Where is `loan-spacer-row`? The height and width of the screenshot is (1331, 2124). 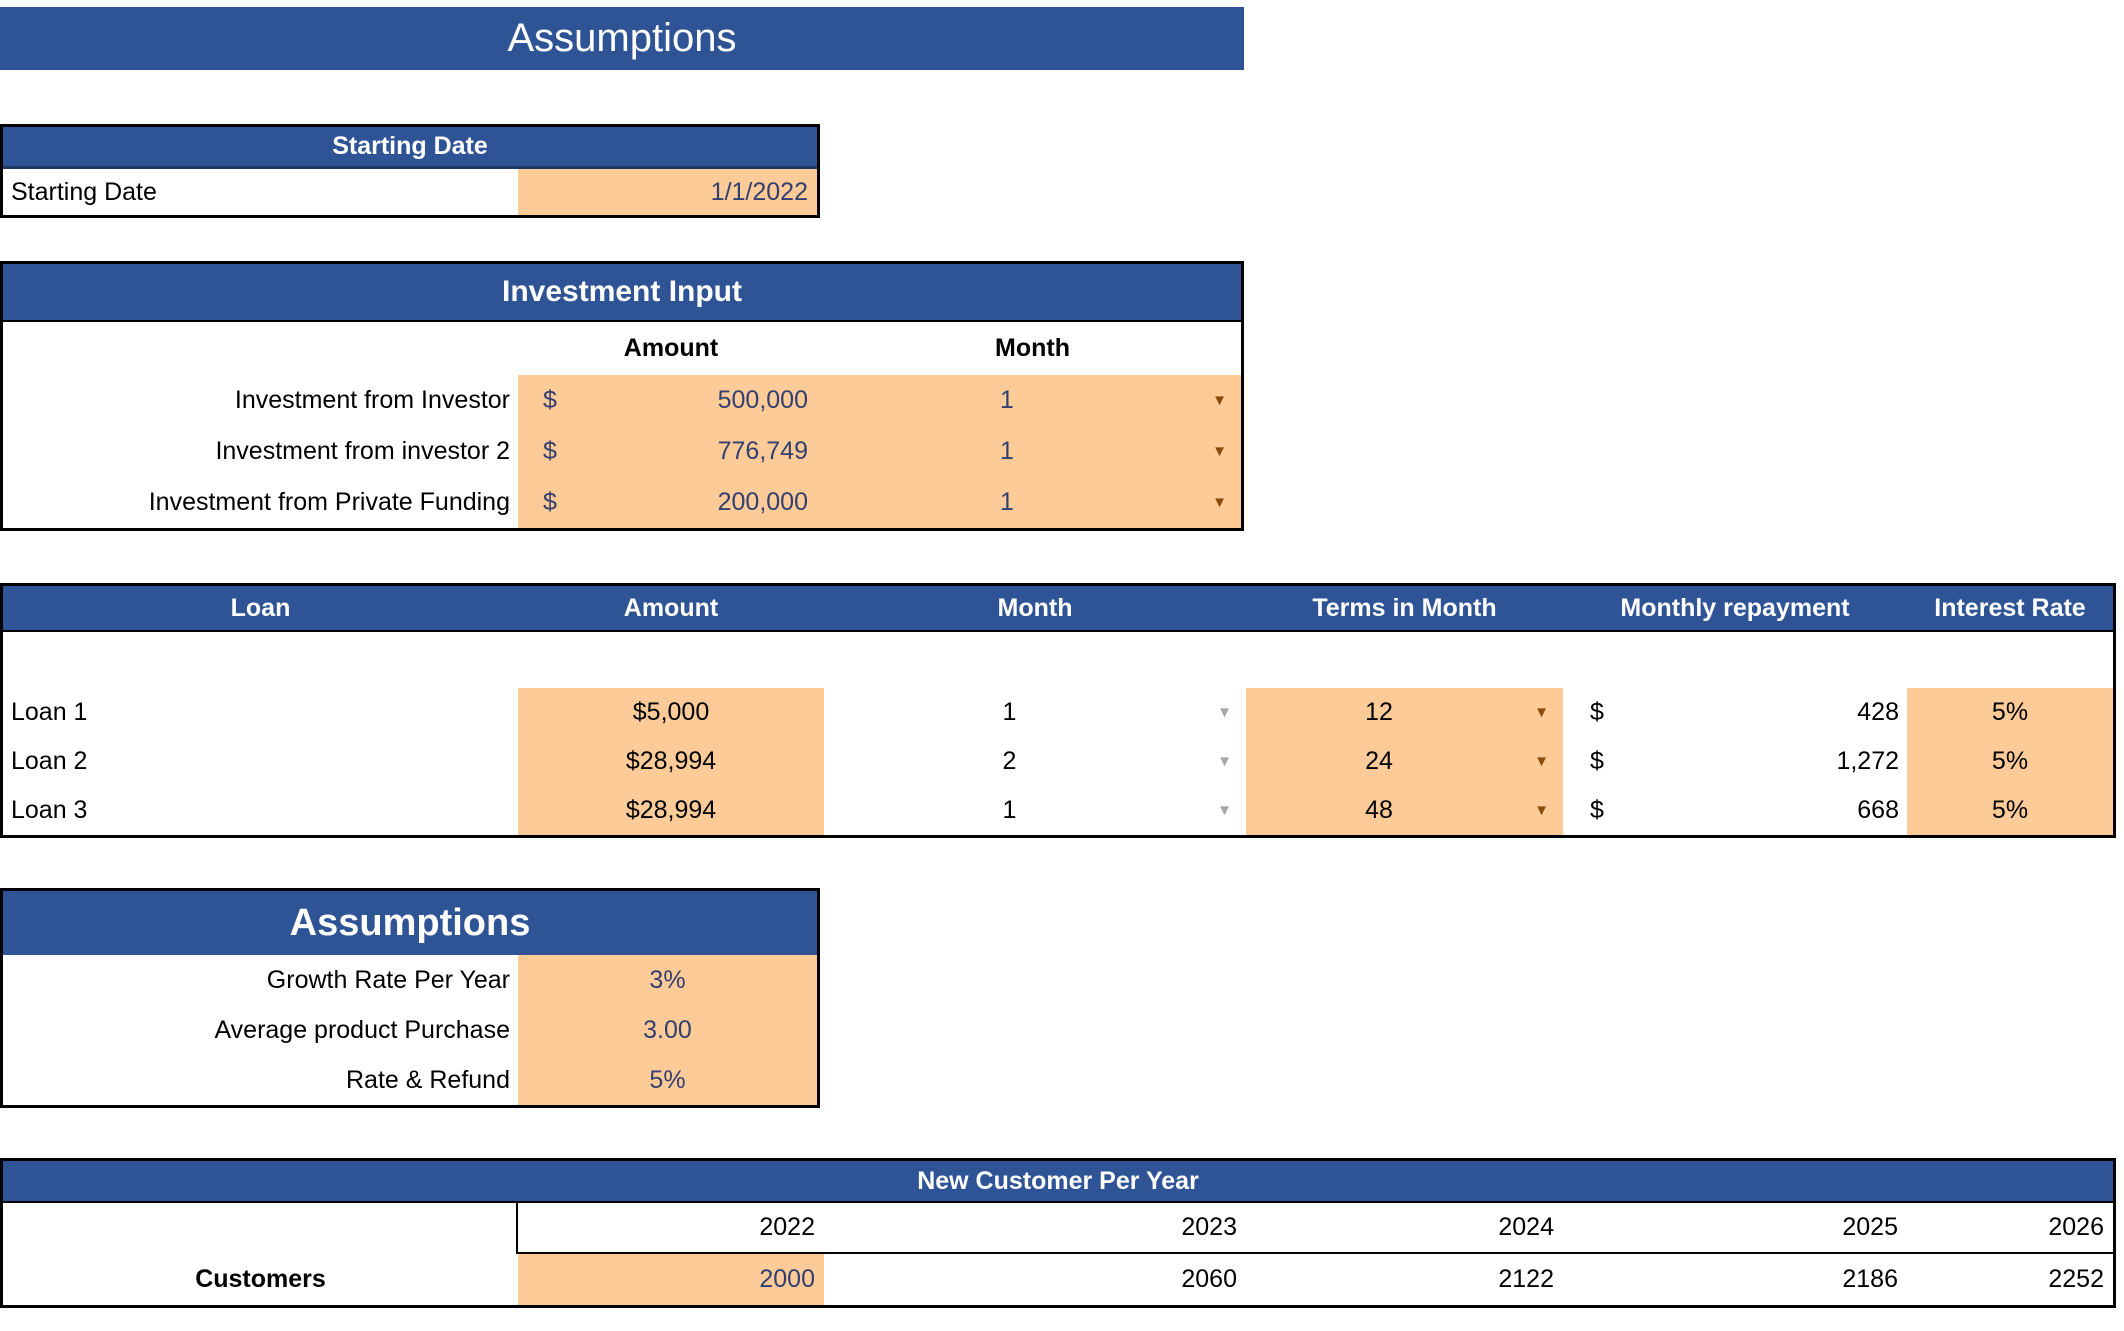
loan-spacer-row is located at coordinates (1058, 660).